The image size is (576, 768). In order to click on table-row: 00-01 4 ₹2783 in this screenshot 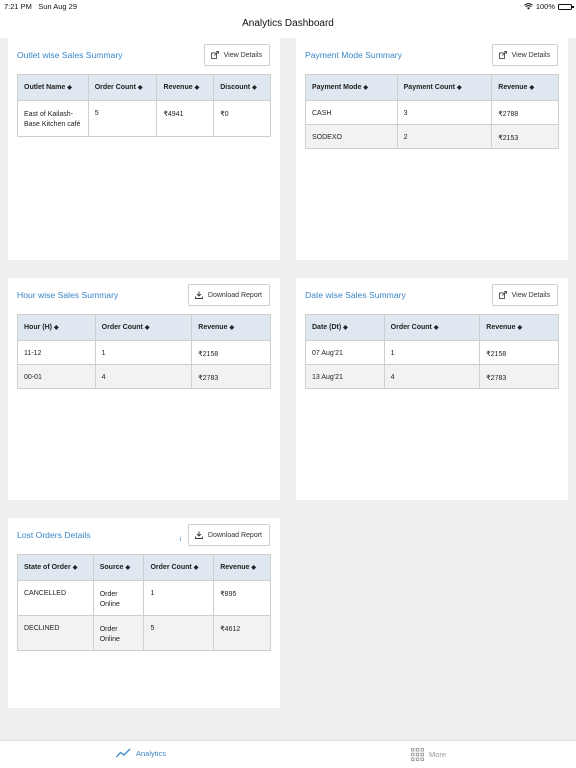, I will do `click(144, 376)`.